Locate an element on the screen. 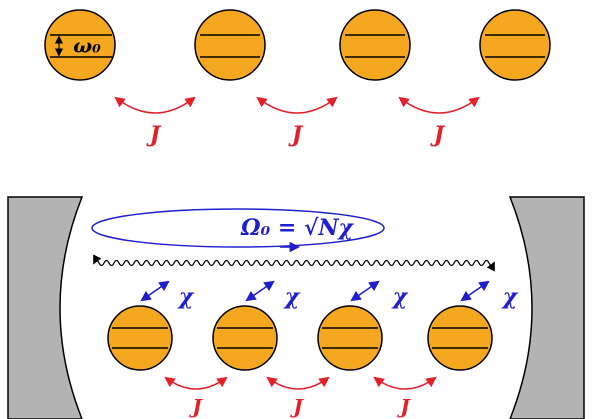  collective-ellipse is located at coordinates (238, 228).